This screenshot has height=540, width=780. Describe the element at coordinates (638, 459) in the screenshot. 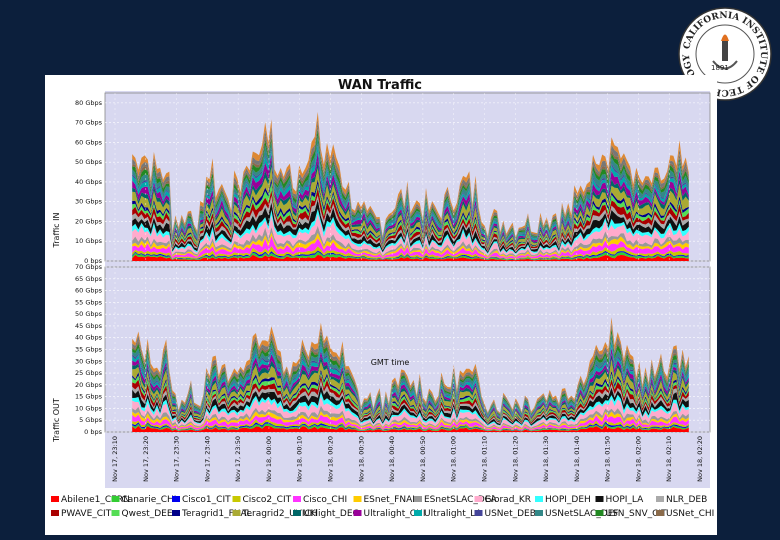

I see `x-tick-label: Nov 18, 02:00` at that location.